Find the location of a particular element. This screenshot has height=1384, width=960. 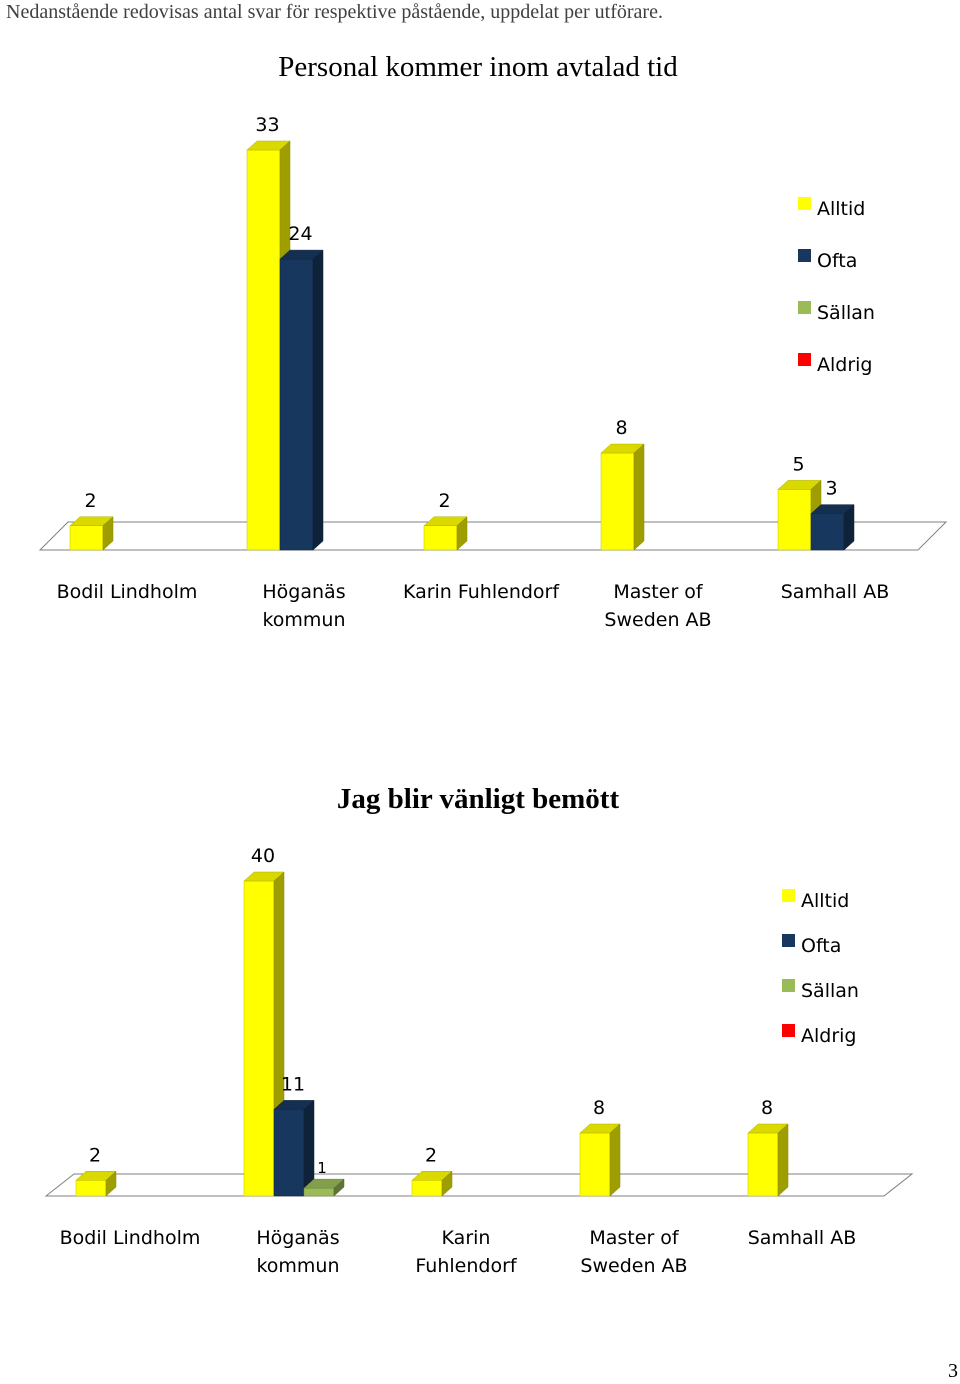

data-label: 11 is located at coordinates (293, 1084).